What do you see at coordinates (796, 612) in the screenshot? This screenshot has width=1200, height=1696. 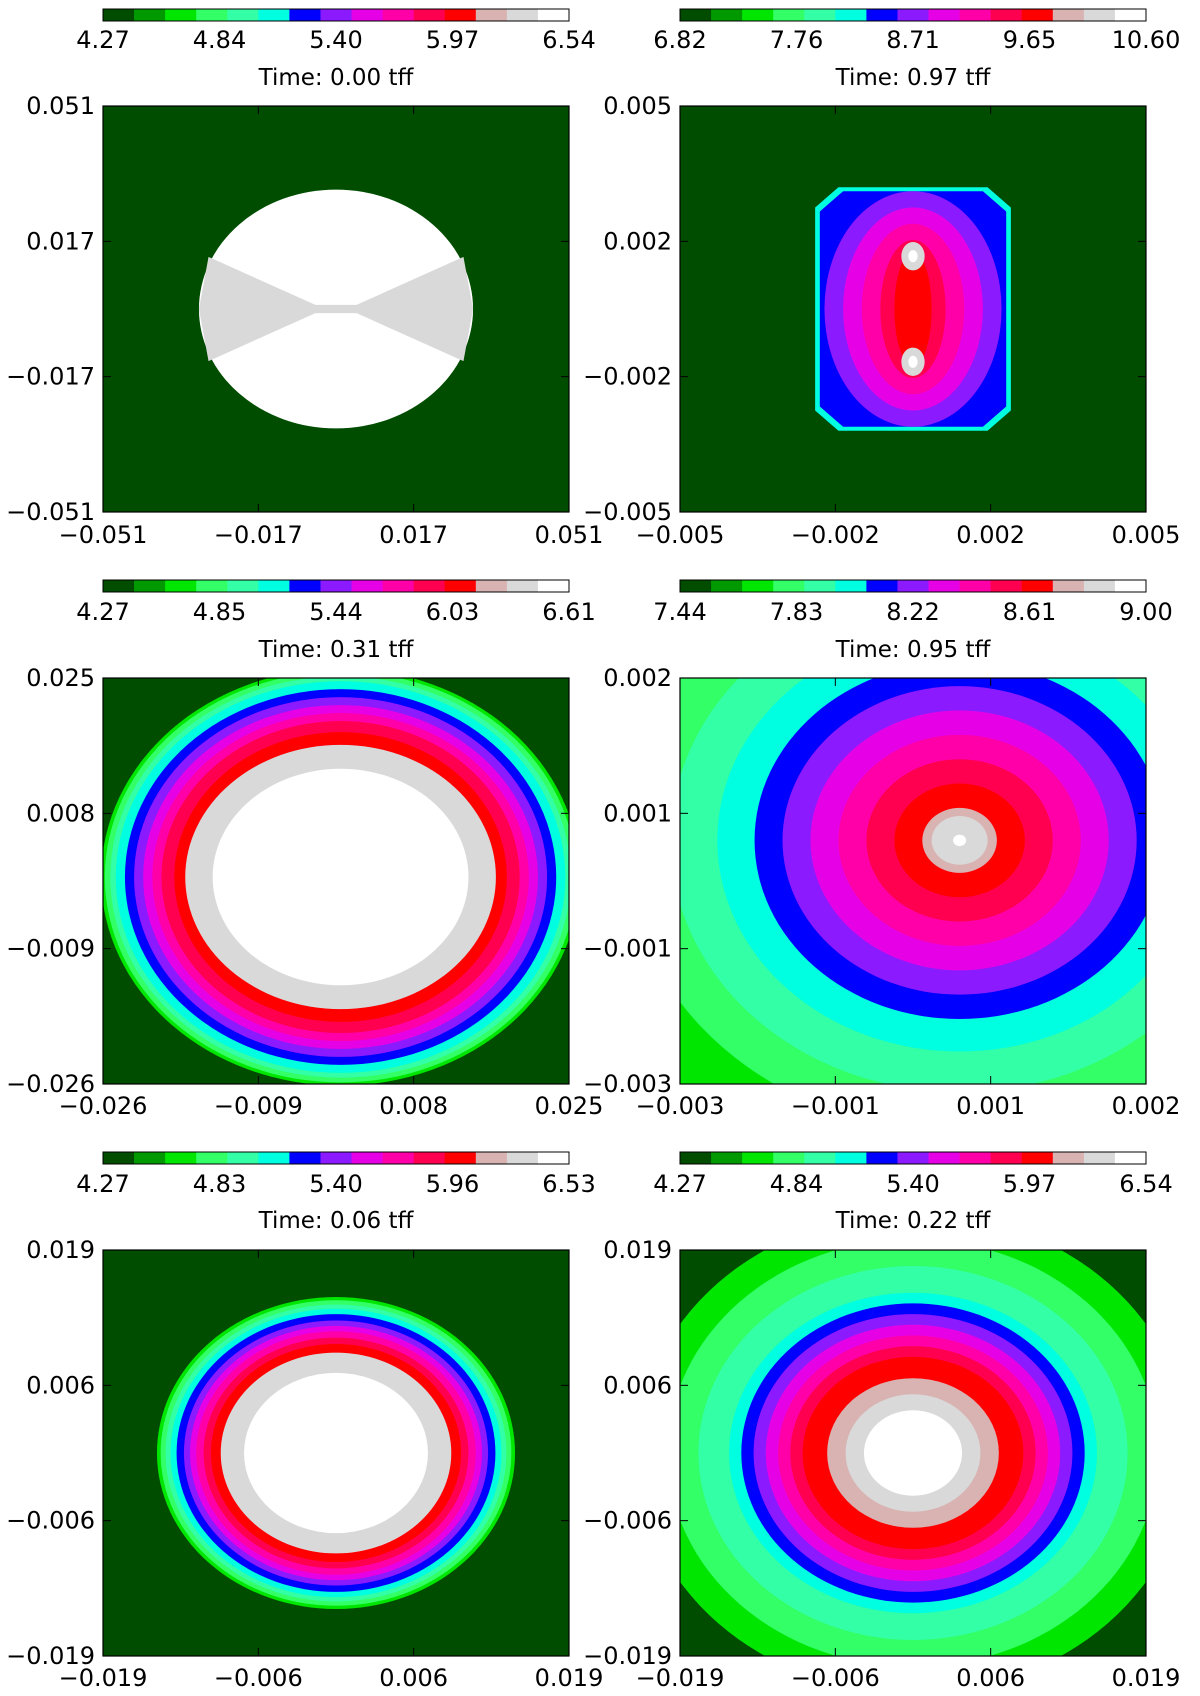 I see `colorbar-tick-label: 7.83` at bounding box center [796, 612].